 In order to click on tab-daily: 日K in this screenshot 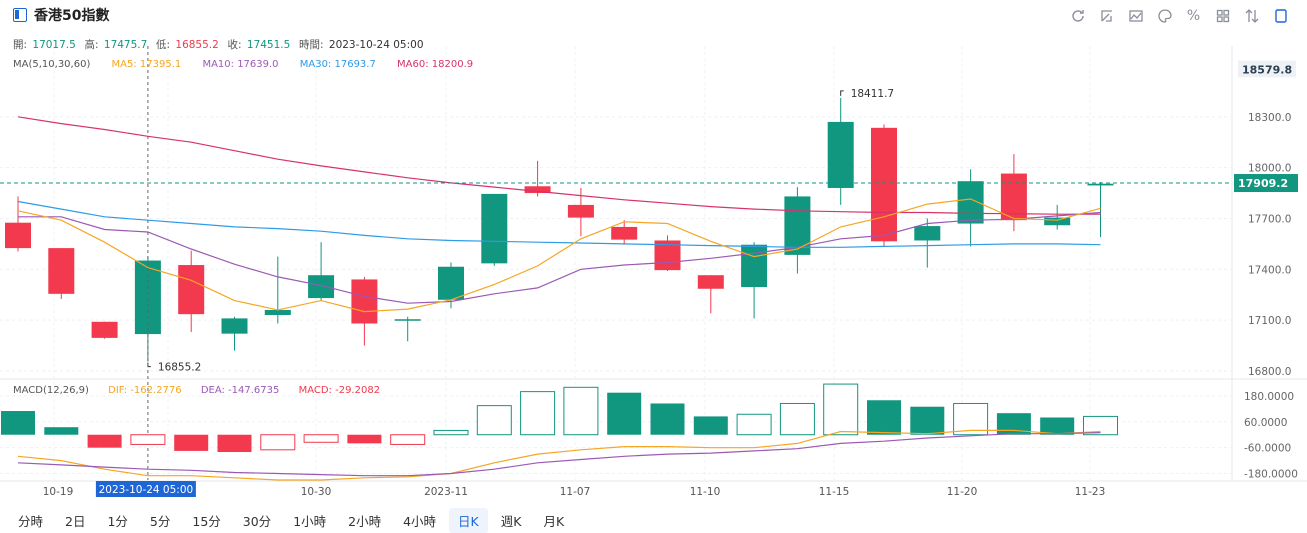, I will do `click(468, 520)`.